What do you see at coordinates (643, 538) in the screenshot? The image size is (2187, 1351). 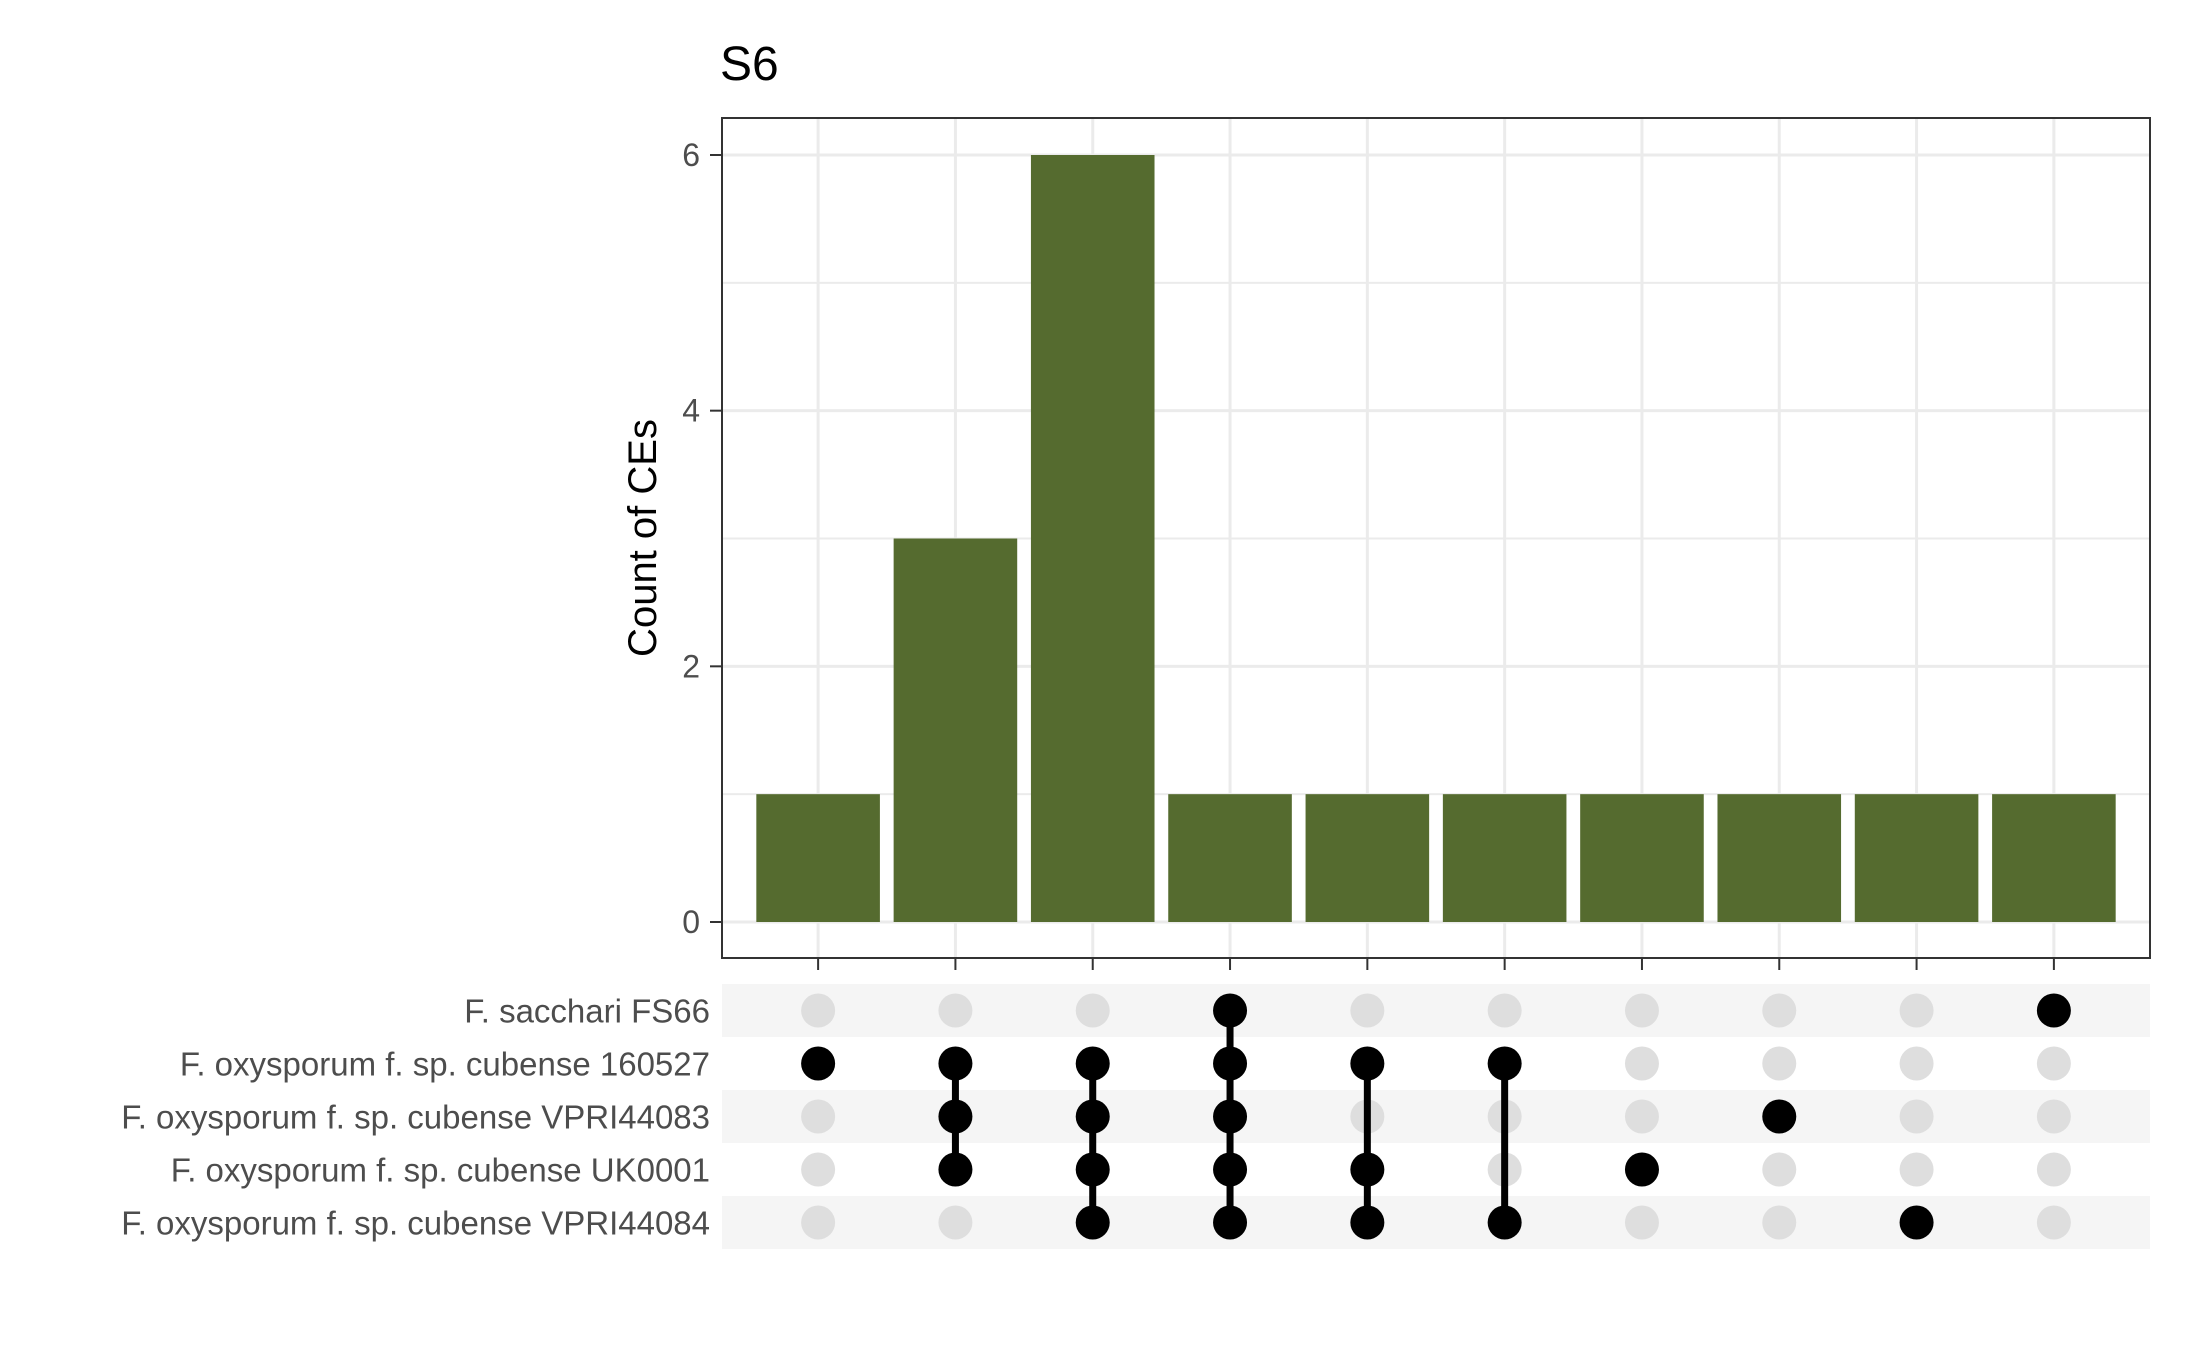 I see `y-axis-label: Count of CEs` at bounding box center [643, 538].